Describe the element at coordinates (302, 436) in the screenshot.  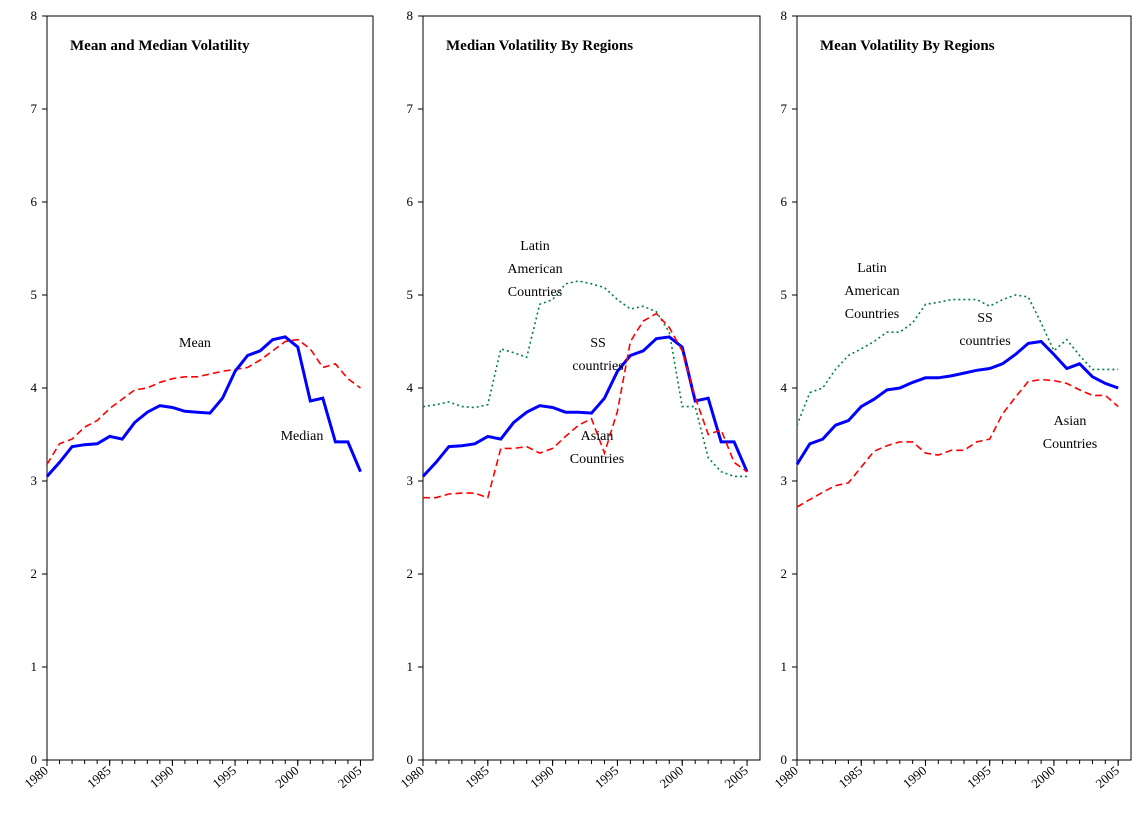
I see `series-label: Median` at that location.